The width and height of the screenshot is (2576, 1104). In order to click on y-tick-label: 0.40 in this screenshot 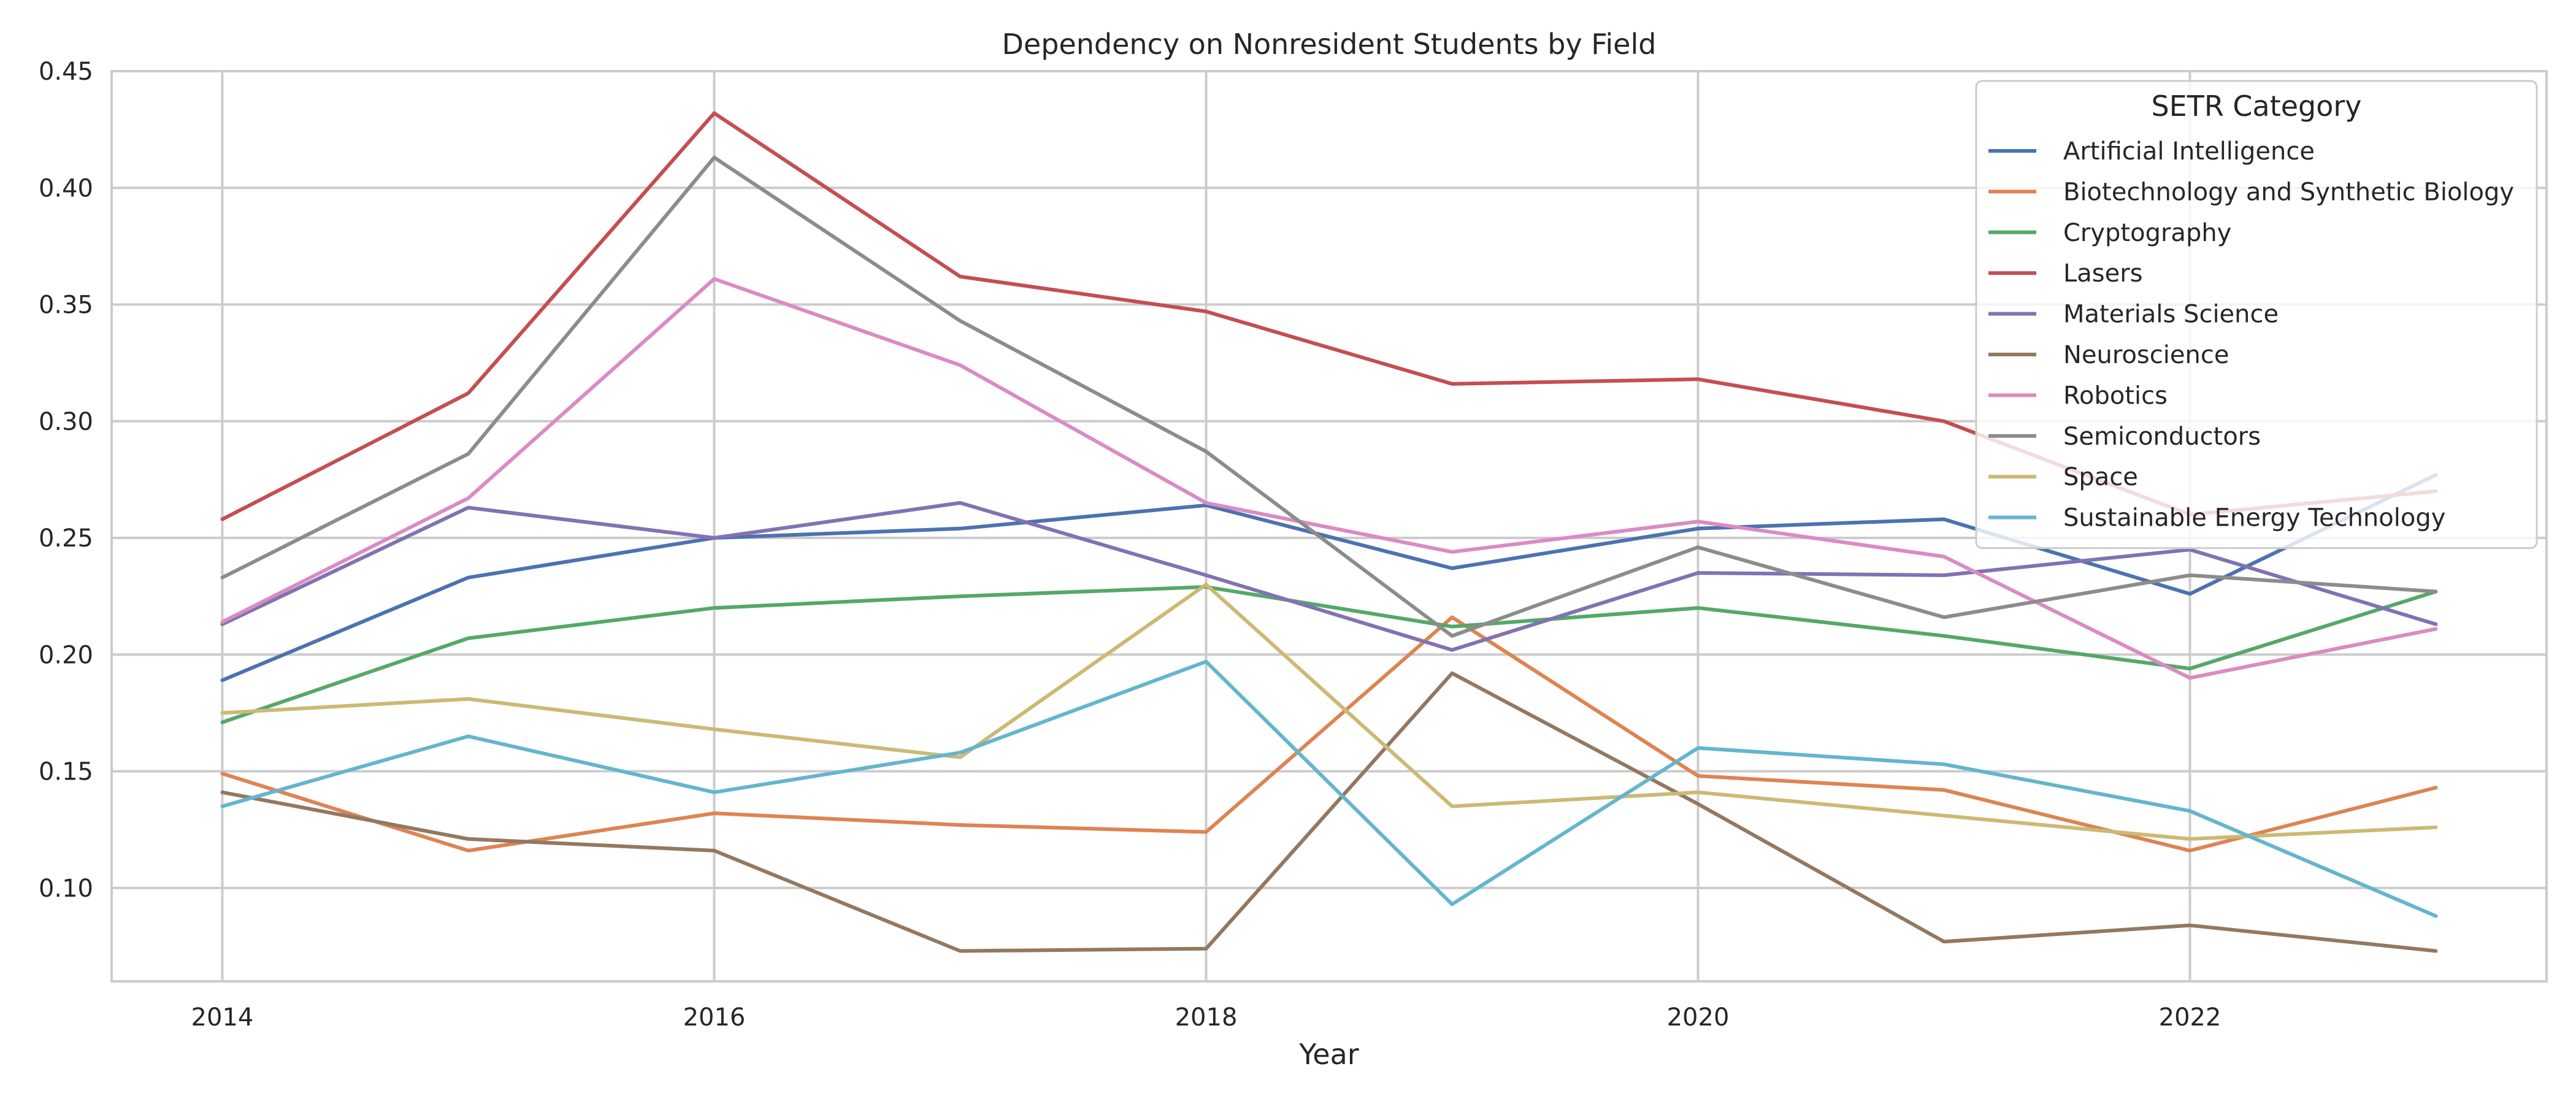, I will do `click(66, 188)`.